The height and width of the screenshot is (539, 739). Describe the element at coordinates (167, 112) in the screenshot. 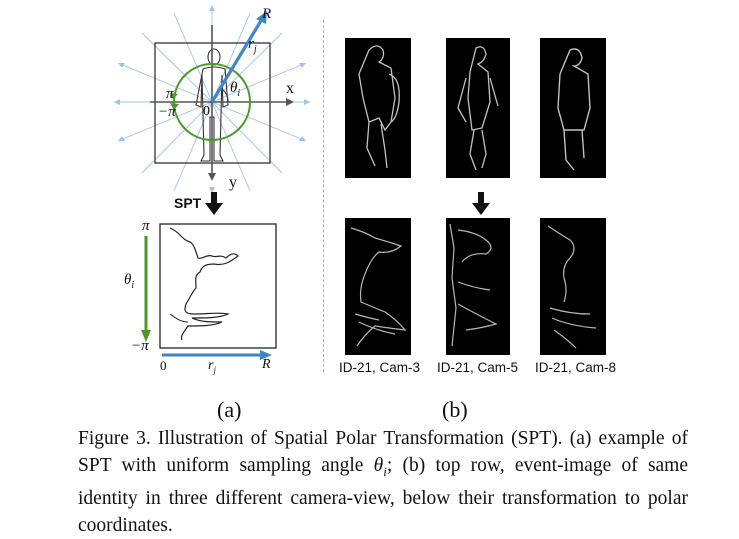

I see `minus-pi-label: −π` at that location.